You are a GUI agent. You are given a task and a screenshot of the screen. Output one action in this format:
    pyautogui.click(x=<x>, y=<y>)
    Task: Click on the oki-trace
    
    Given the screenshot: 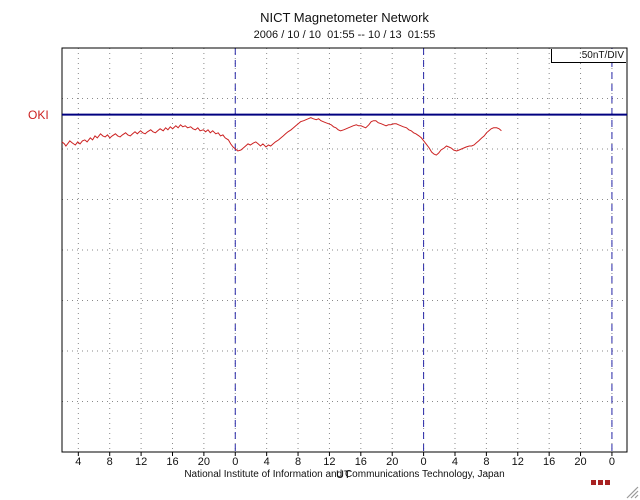 What is the action you would take?
    pyautogui.click(x=281, y=136)
    